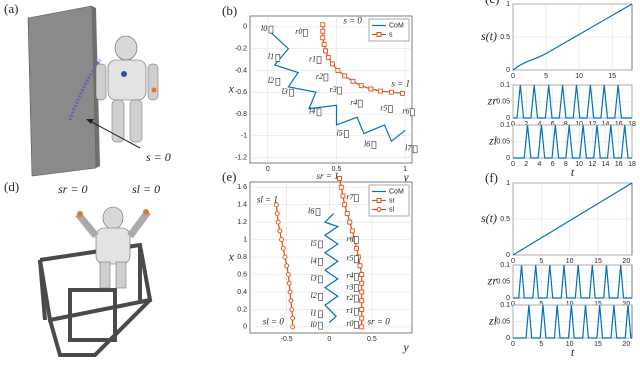 This screenshot has width=640, height=367. I want to click on robot-wall-image, so click(93, 91).